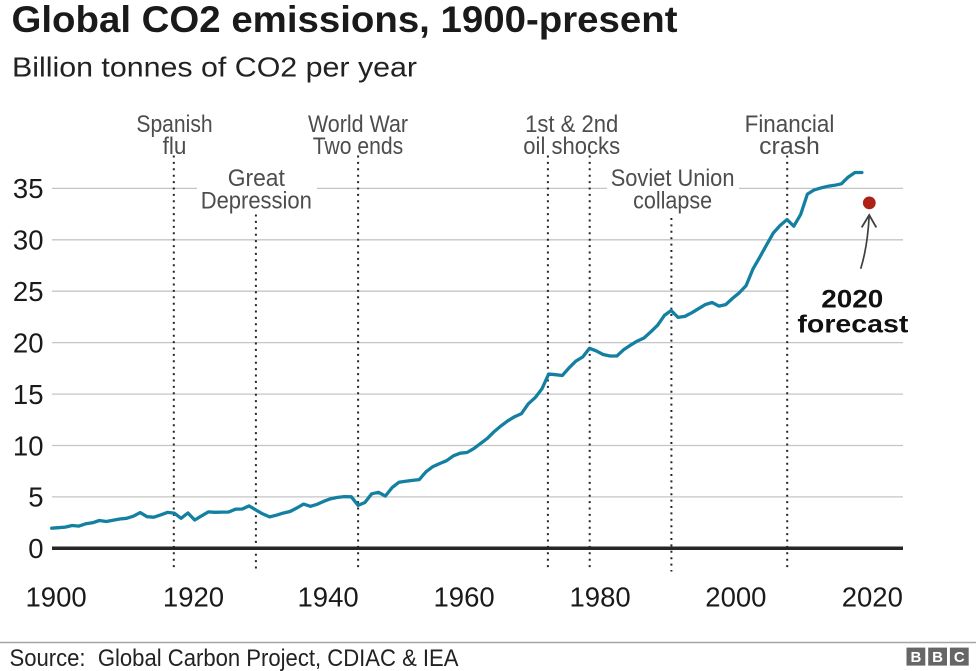  I want to click on svg-text: 1st & 2nd, so click(571, 124).